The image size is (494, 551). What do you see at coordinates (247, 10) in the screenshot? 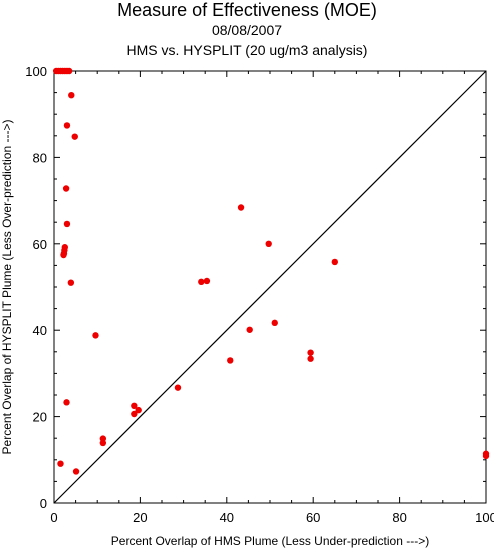
I see `chart-title: Measure of Effectiveness (MOE)` at bounding box center [247, 10].